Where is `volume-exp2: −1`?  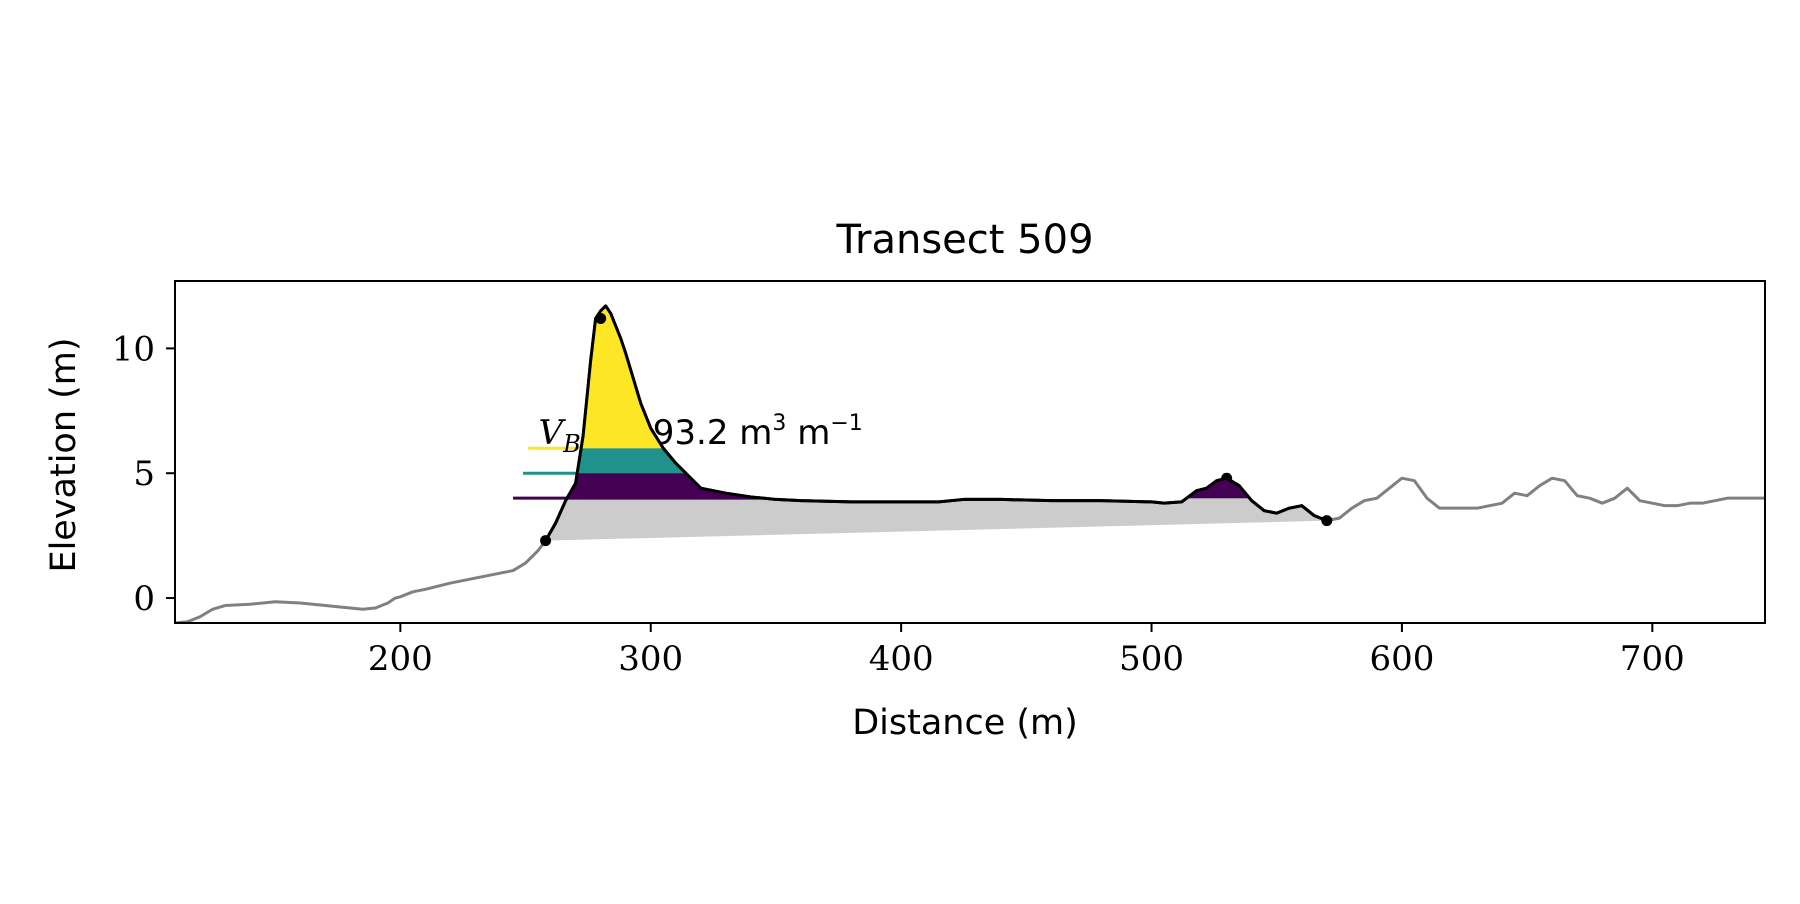 volume-exp2: −1 is located at coordinates (846, 423).